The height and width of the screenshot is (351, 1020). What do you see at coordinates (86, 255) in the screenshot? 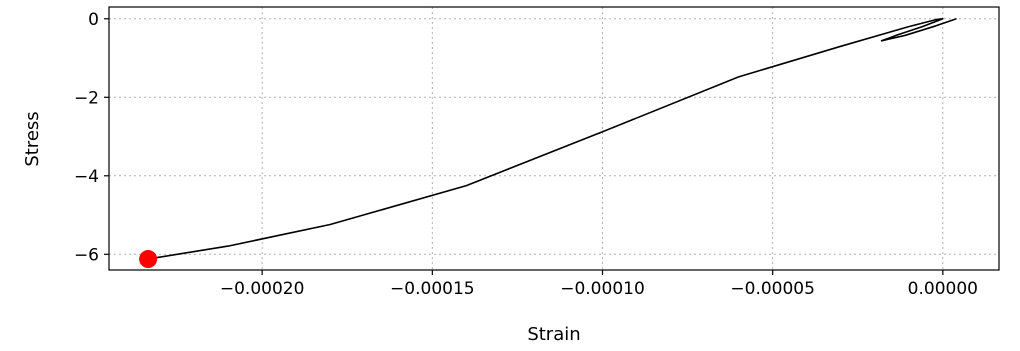
I see `y-tick-label: −6` at bounding box center [86, 255].